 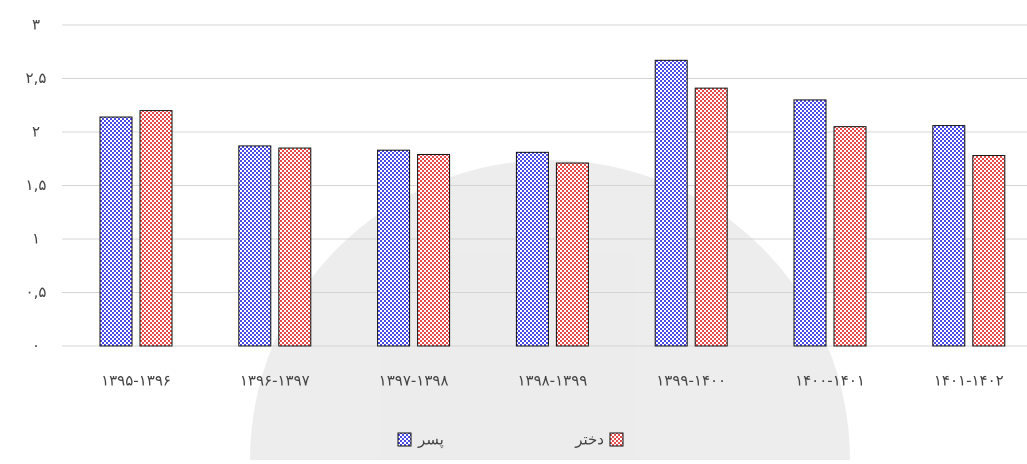 I want to click on x-tick-label: ۱۴۰۱-۱۴۰۲, so click(x=969, y=381).